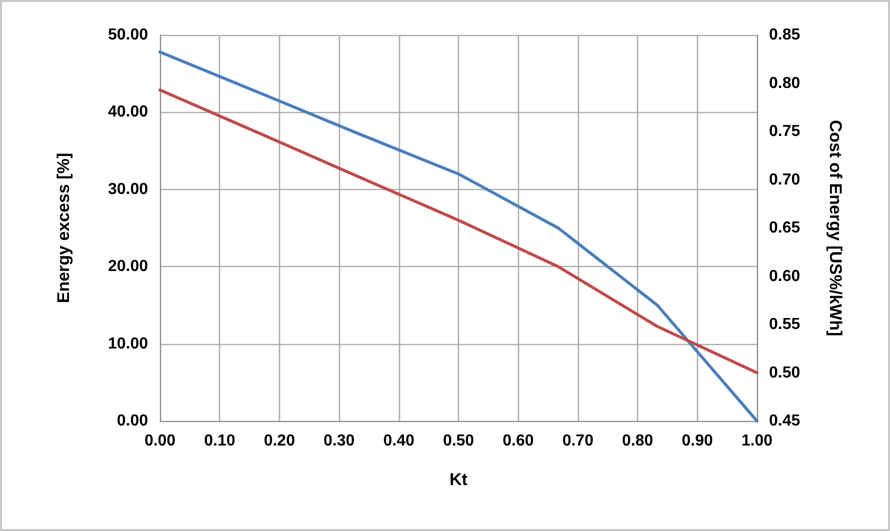 The height and width of the screenshot is (531, 890). What do you see at coordinates (280, 441) in the screenshot?
I see `x-tick-label: 0.20` at bounding box center [280, 441].